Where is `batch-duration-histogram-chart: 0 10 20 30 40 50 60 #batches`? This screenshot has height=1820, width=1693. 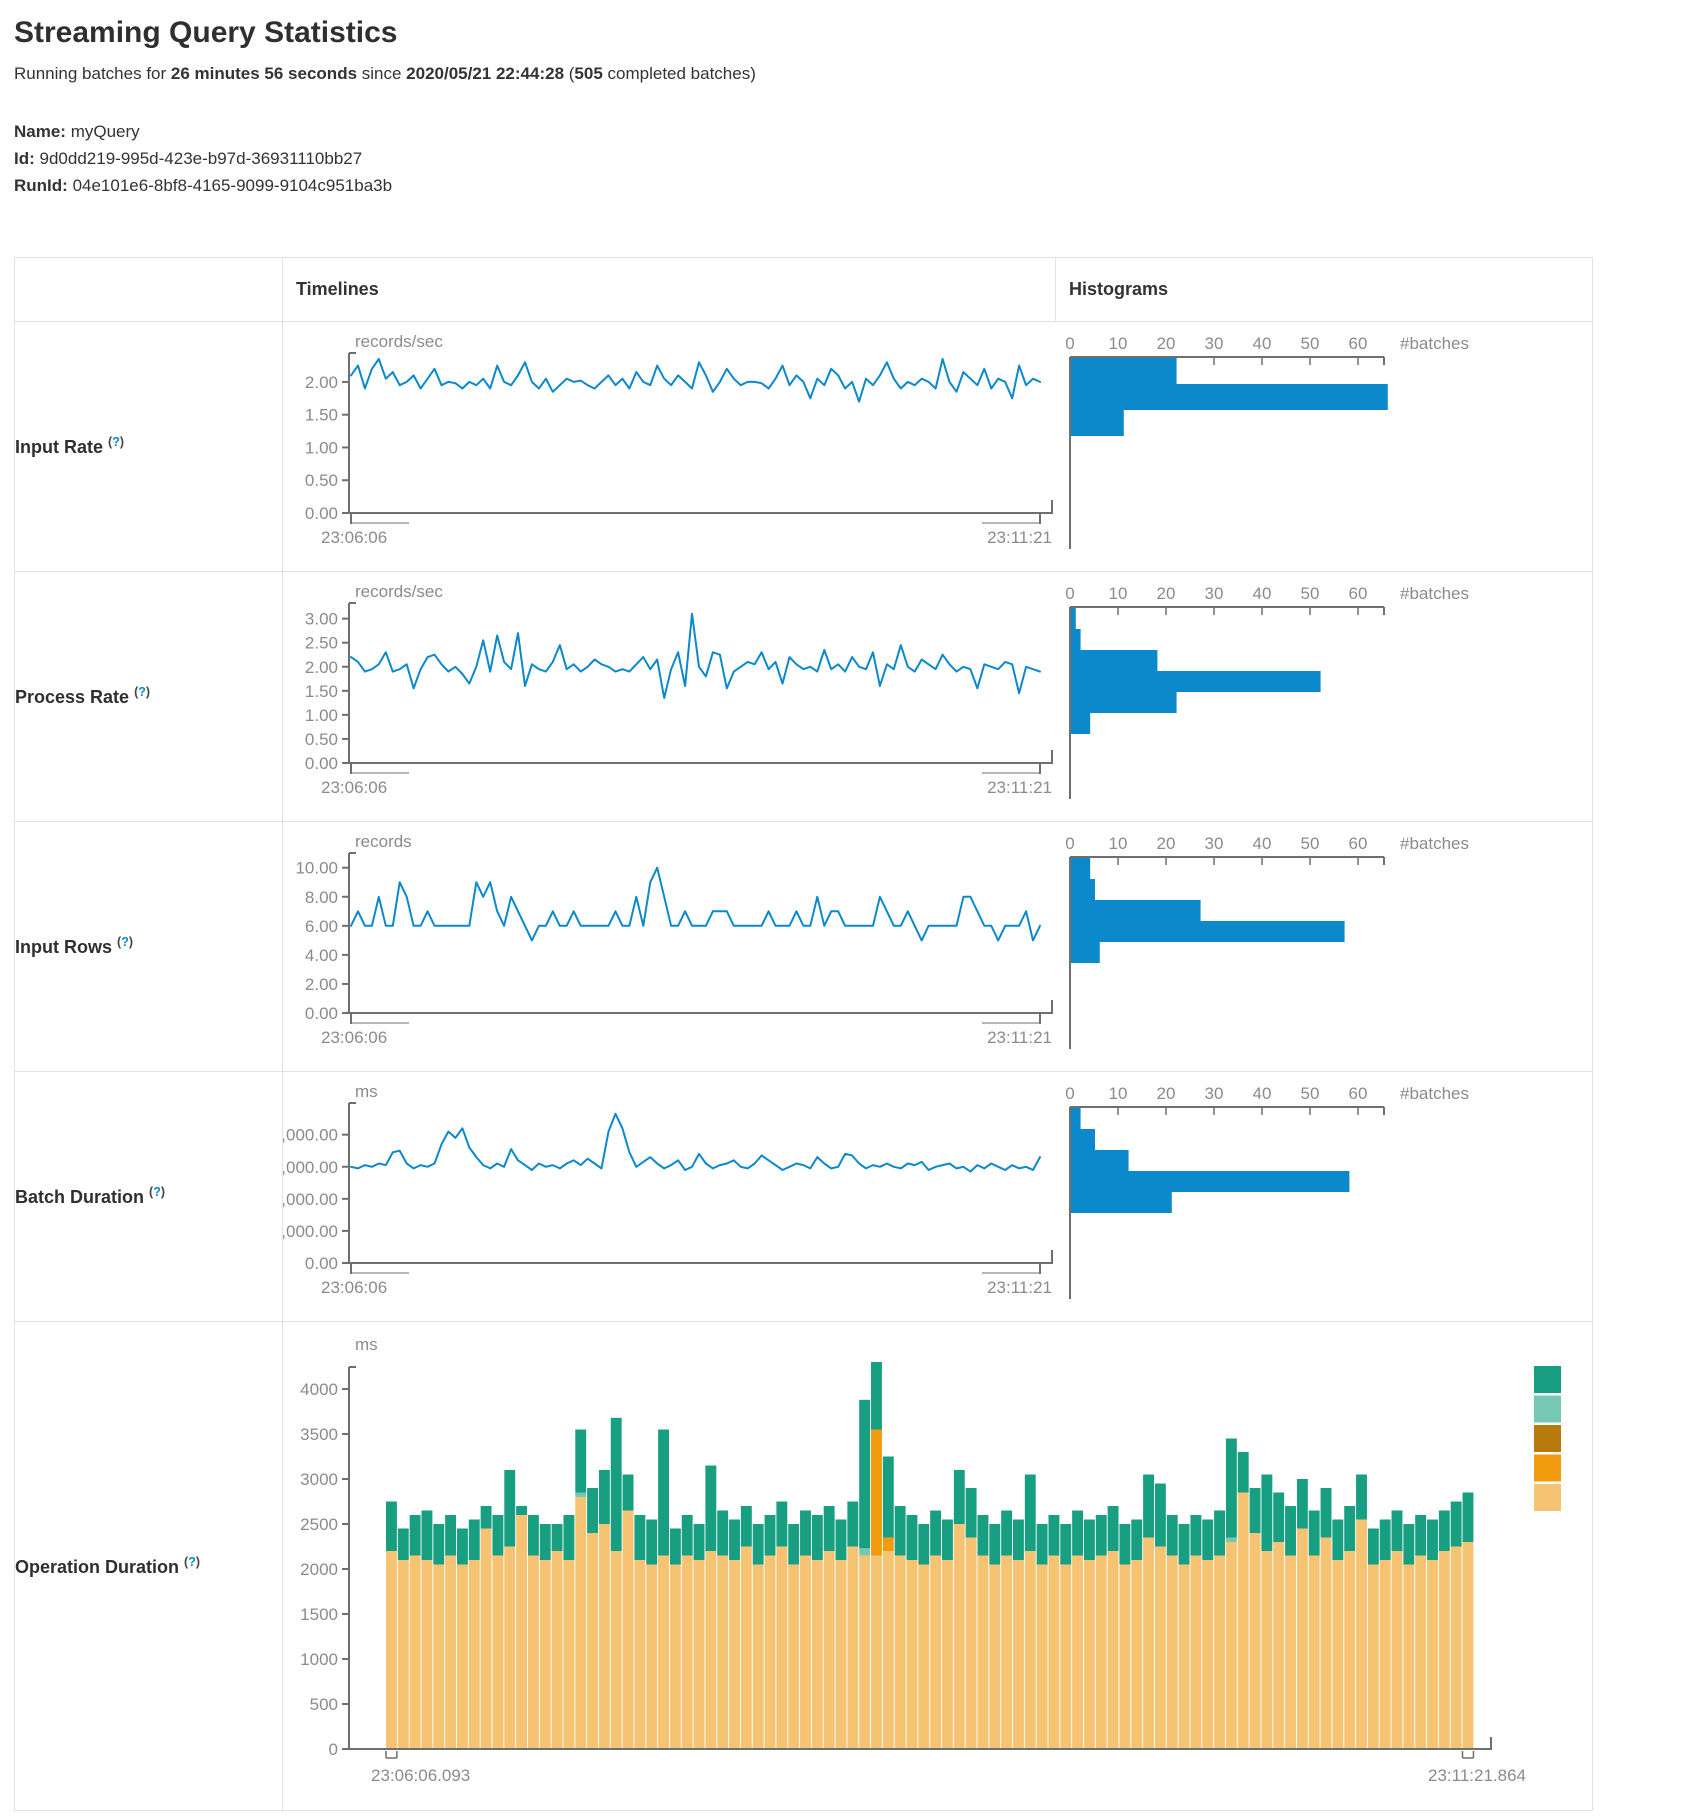 batch-duration-histogram-chart: 0 10 20 30 40 50 60 #batches is located at coordinates (1267, 1191).